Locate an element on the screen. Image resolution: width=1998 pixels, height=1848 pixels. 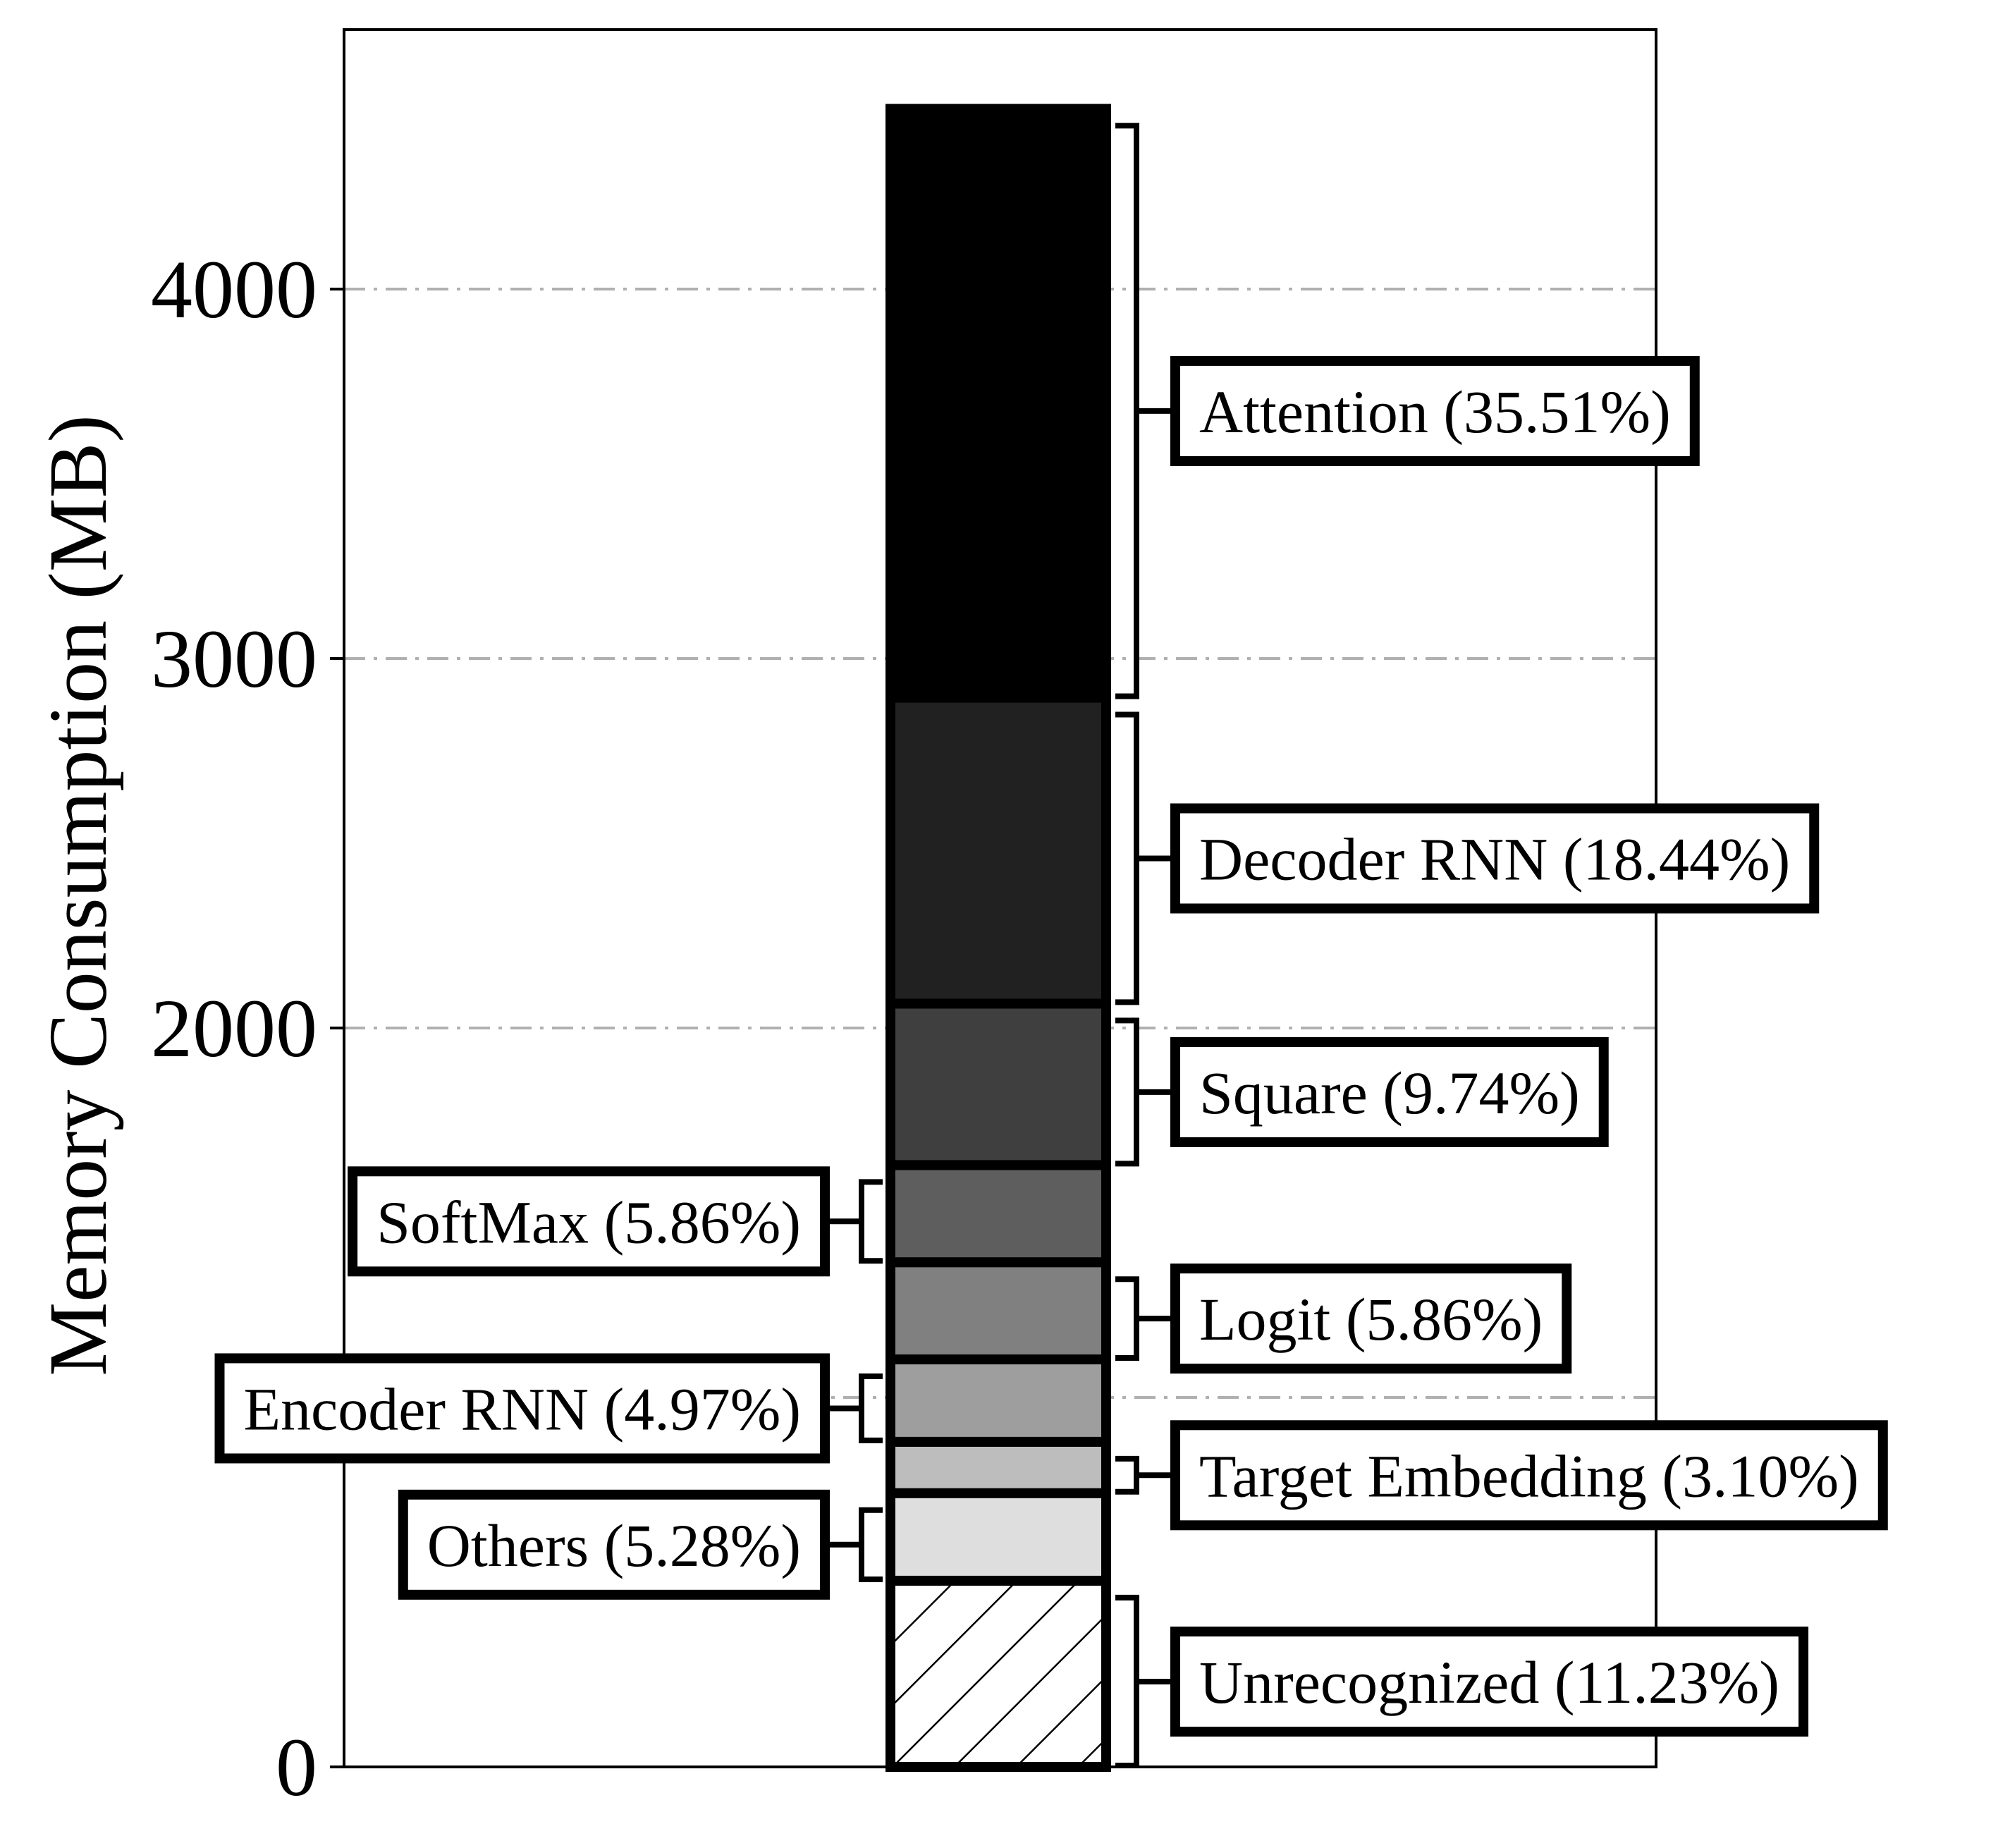
segment-label-box: Square (9.74%) is located at coordinates (1389, 1092).